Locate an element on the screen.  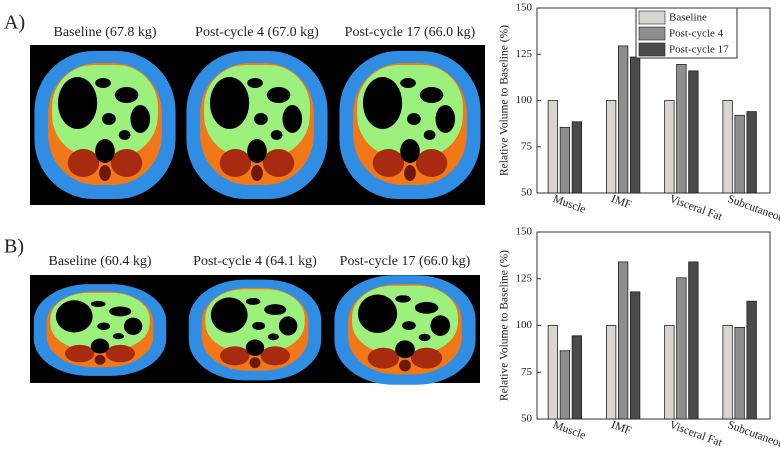
panel-label: B) is located at coordinates (14, 247).